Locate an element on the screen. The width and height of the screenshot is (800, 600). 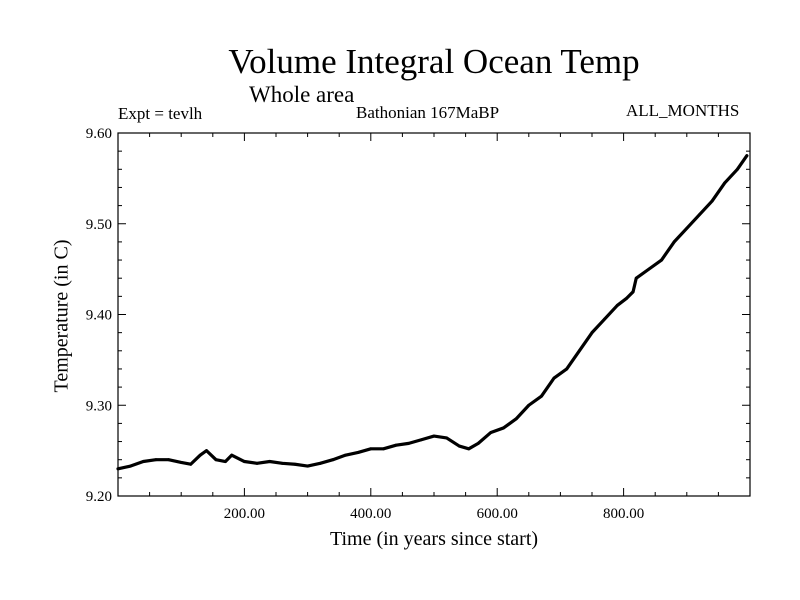
x-tick-label: 800.00 is located at coordinates (623, 514).